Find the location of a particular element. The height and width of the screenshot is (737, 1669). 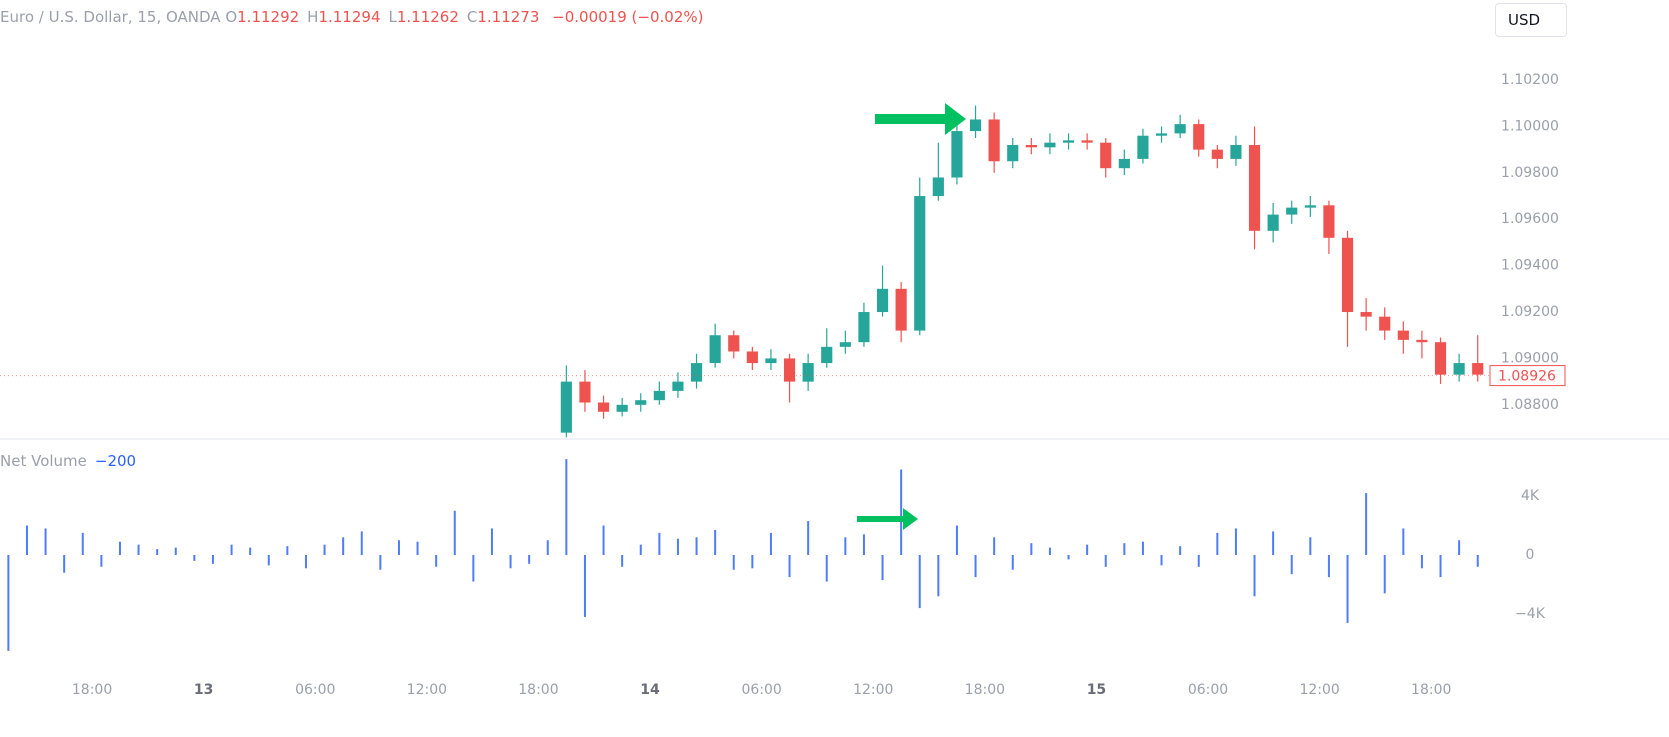

y-tick-label: −4K is located at coordinates (1530, 614).